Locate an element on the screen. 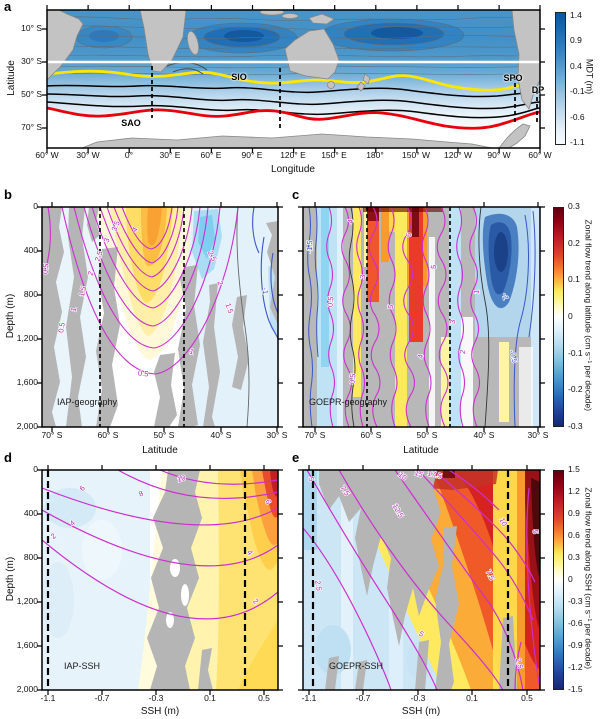 Image resolution: width=600 pixels, height=719 pixels. b-ytick: 1,200 is located at coordinates (27, 338).